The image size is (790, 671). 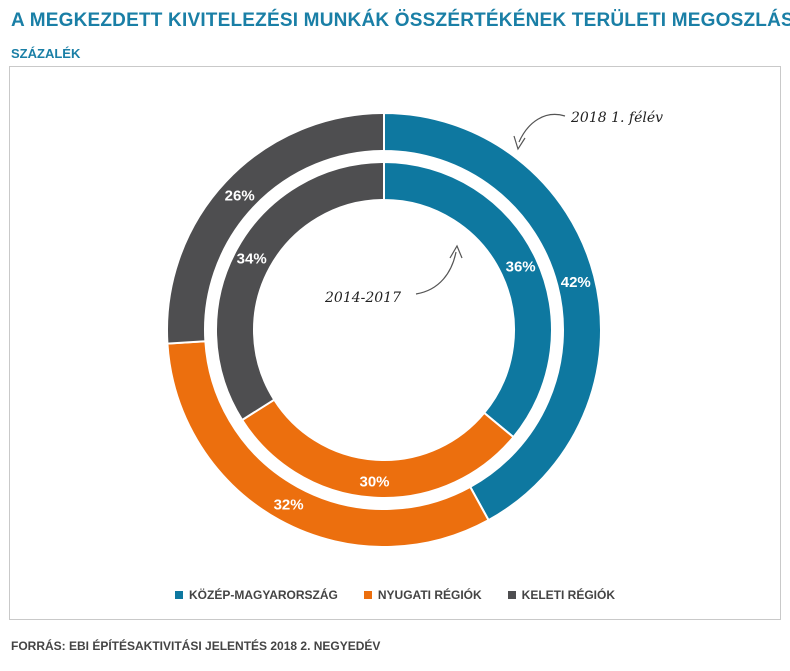 What do you see at coordinates (240, 195) in the screenshot?
I see `outer-label-keleti: 26%` at bounding box center [240, 195].